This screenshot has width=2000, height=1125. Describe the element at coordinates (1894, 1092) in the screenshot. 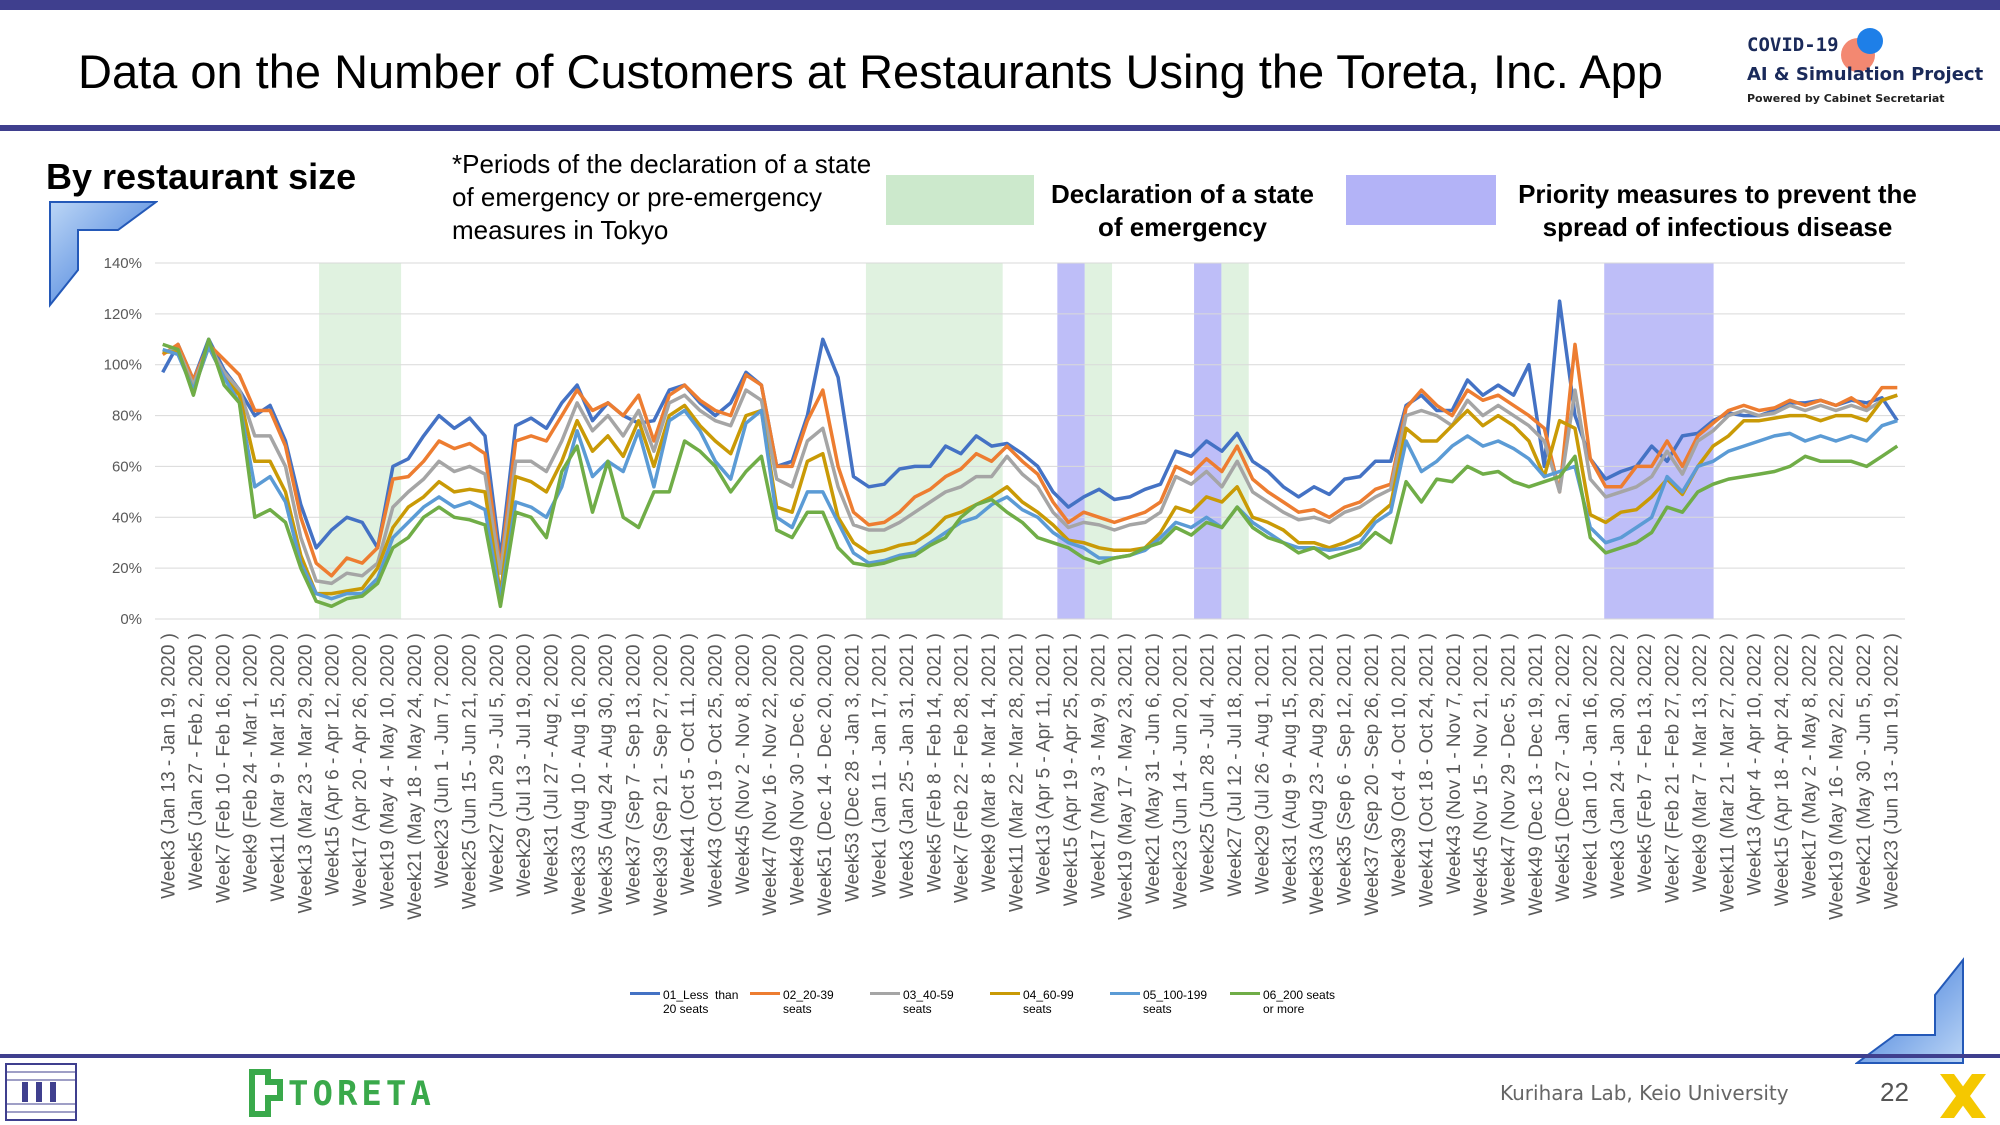

I see `page-number: 22` at that location.